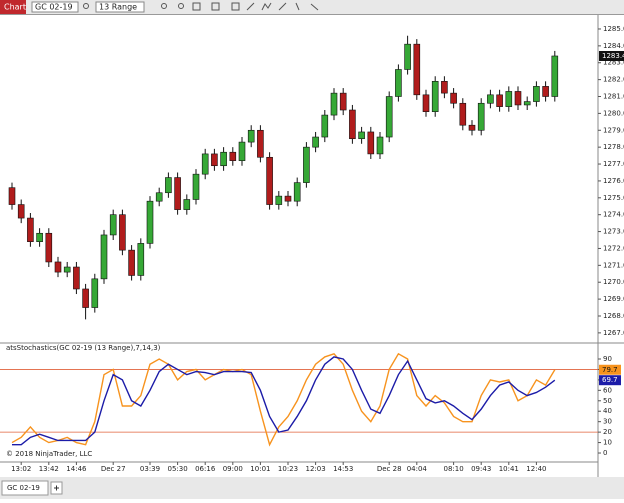 The image size is (624, 503). I want to click on y-tick-label: 1269.0, so click(613, 299).